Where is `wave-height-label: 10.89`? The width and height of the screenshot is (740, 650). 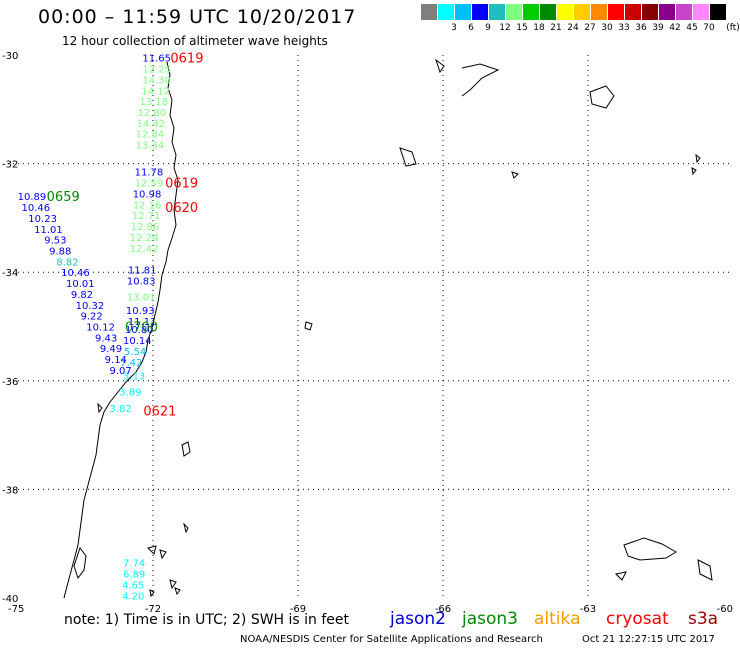
wave-height-label: 10.89 is located at coordinates (32, 197).